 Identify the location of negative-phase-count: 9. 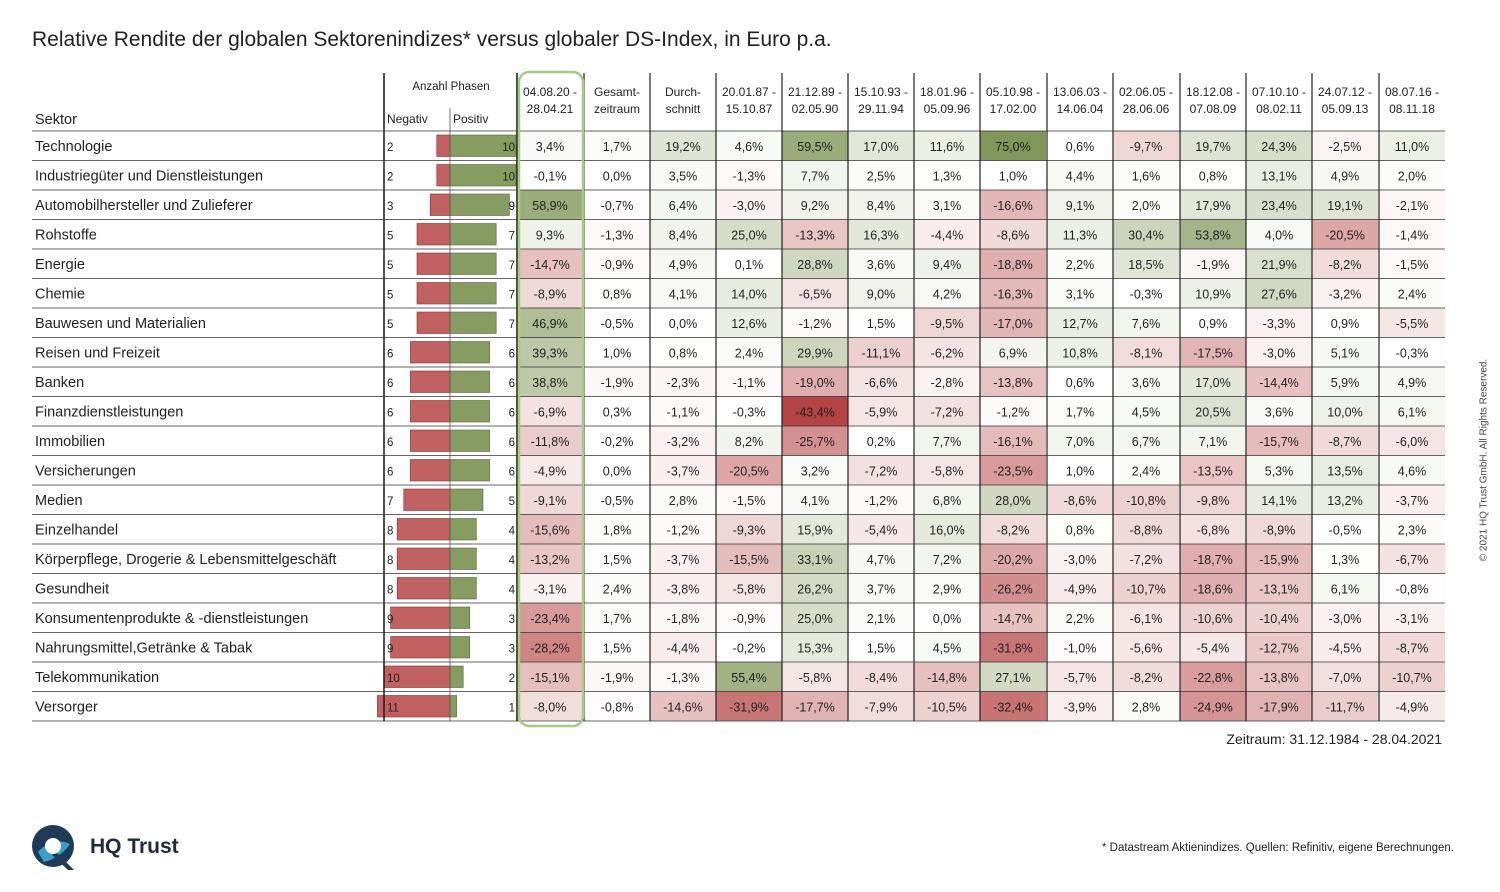
(390, 649).